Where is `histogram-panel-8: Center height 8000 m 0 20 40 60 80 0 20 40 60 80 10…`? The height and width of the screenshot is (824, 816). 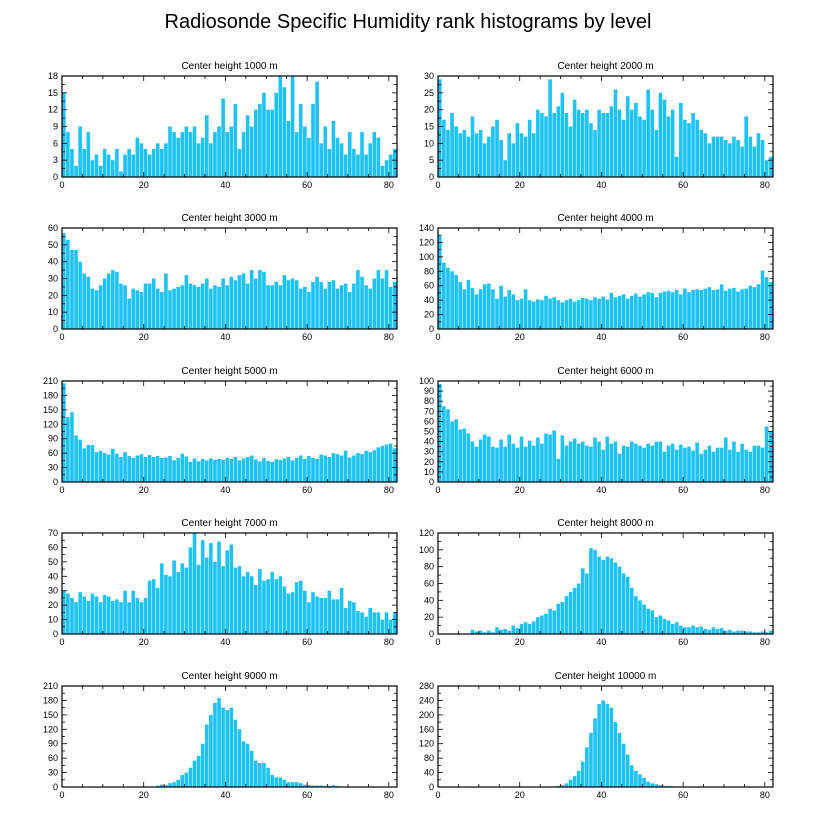
histogram-panel-8: Center height 8000 m 0 20 40 60 80 0 20 40 60 80 10… is located at coordinates (596, 582).